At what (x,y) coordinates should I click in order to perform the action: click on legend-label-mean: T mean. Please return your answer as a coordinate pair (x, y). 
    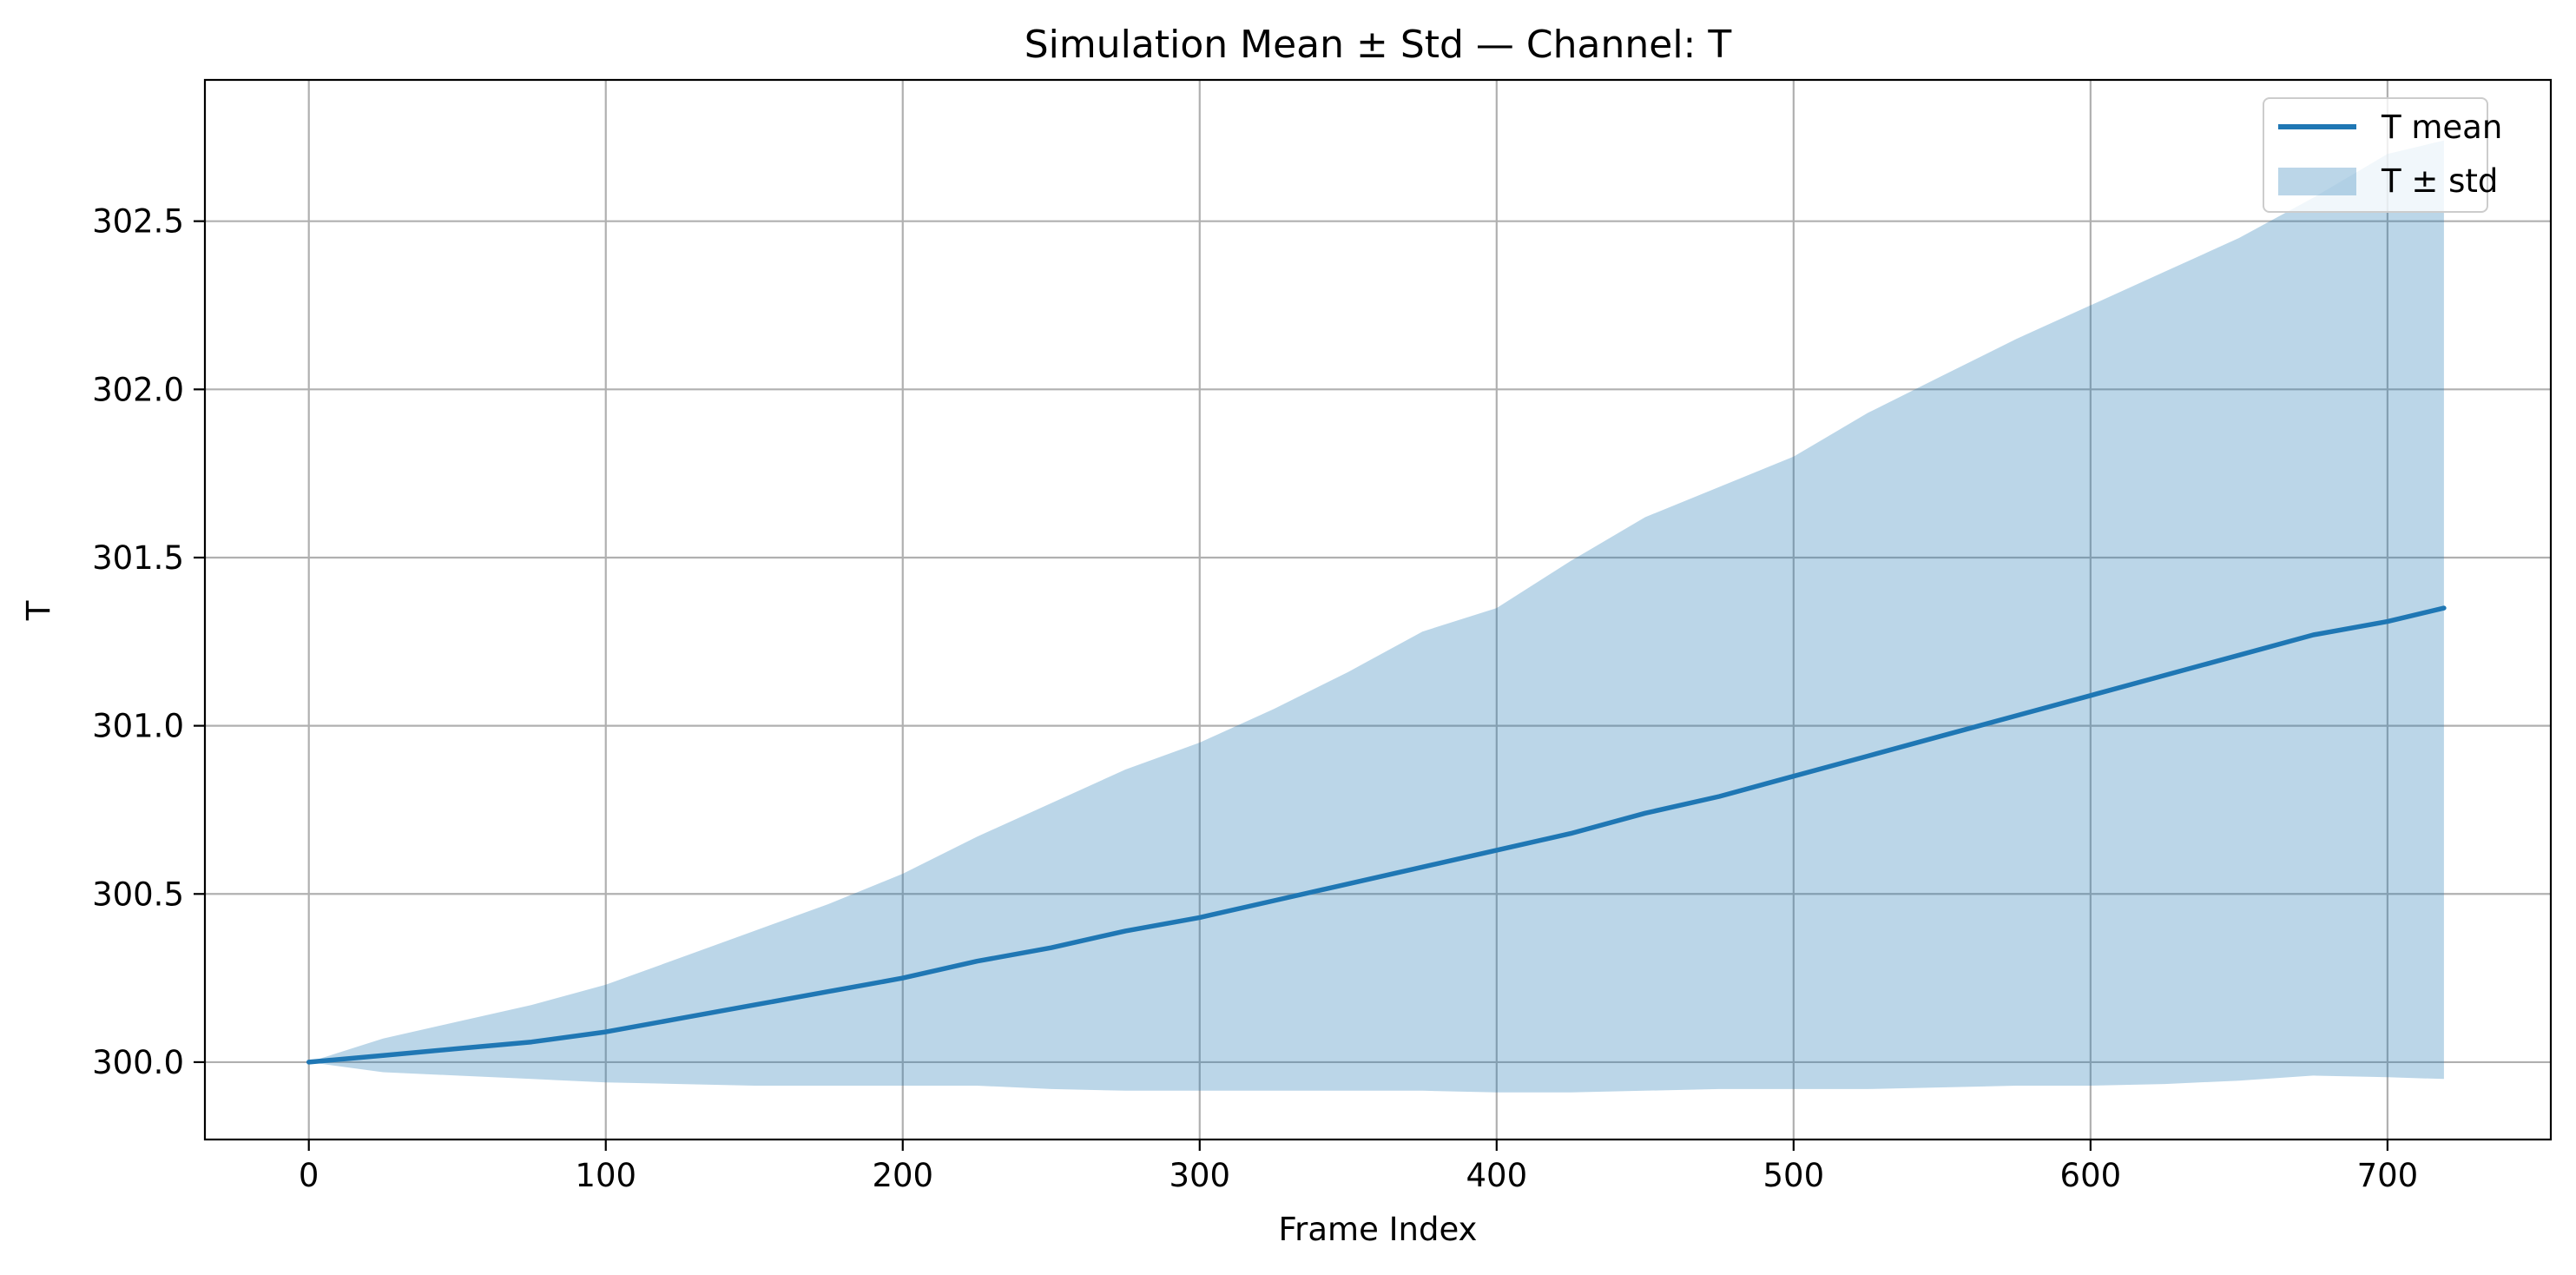
    Looking at the image, I should click on (2441, 128).